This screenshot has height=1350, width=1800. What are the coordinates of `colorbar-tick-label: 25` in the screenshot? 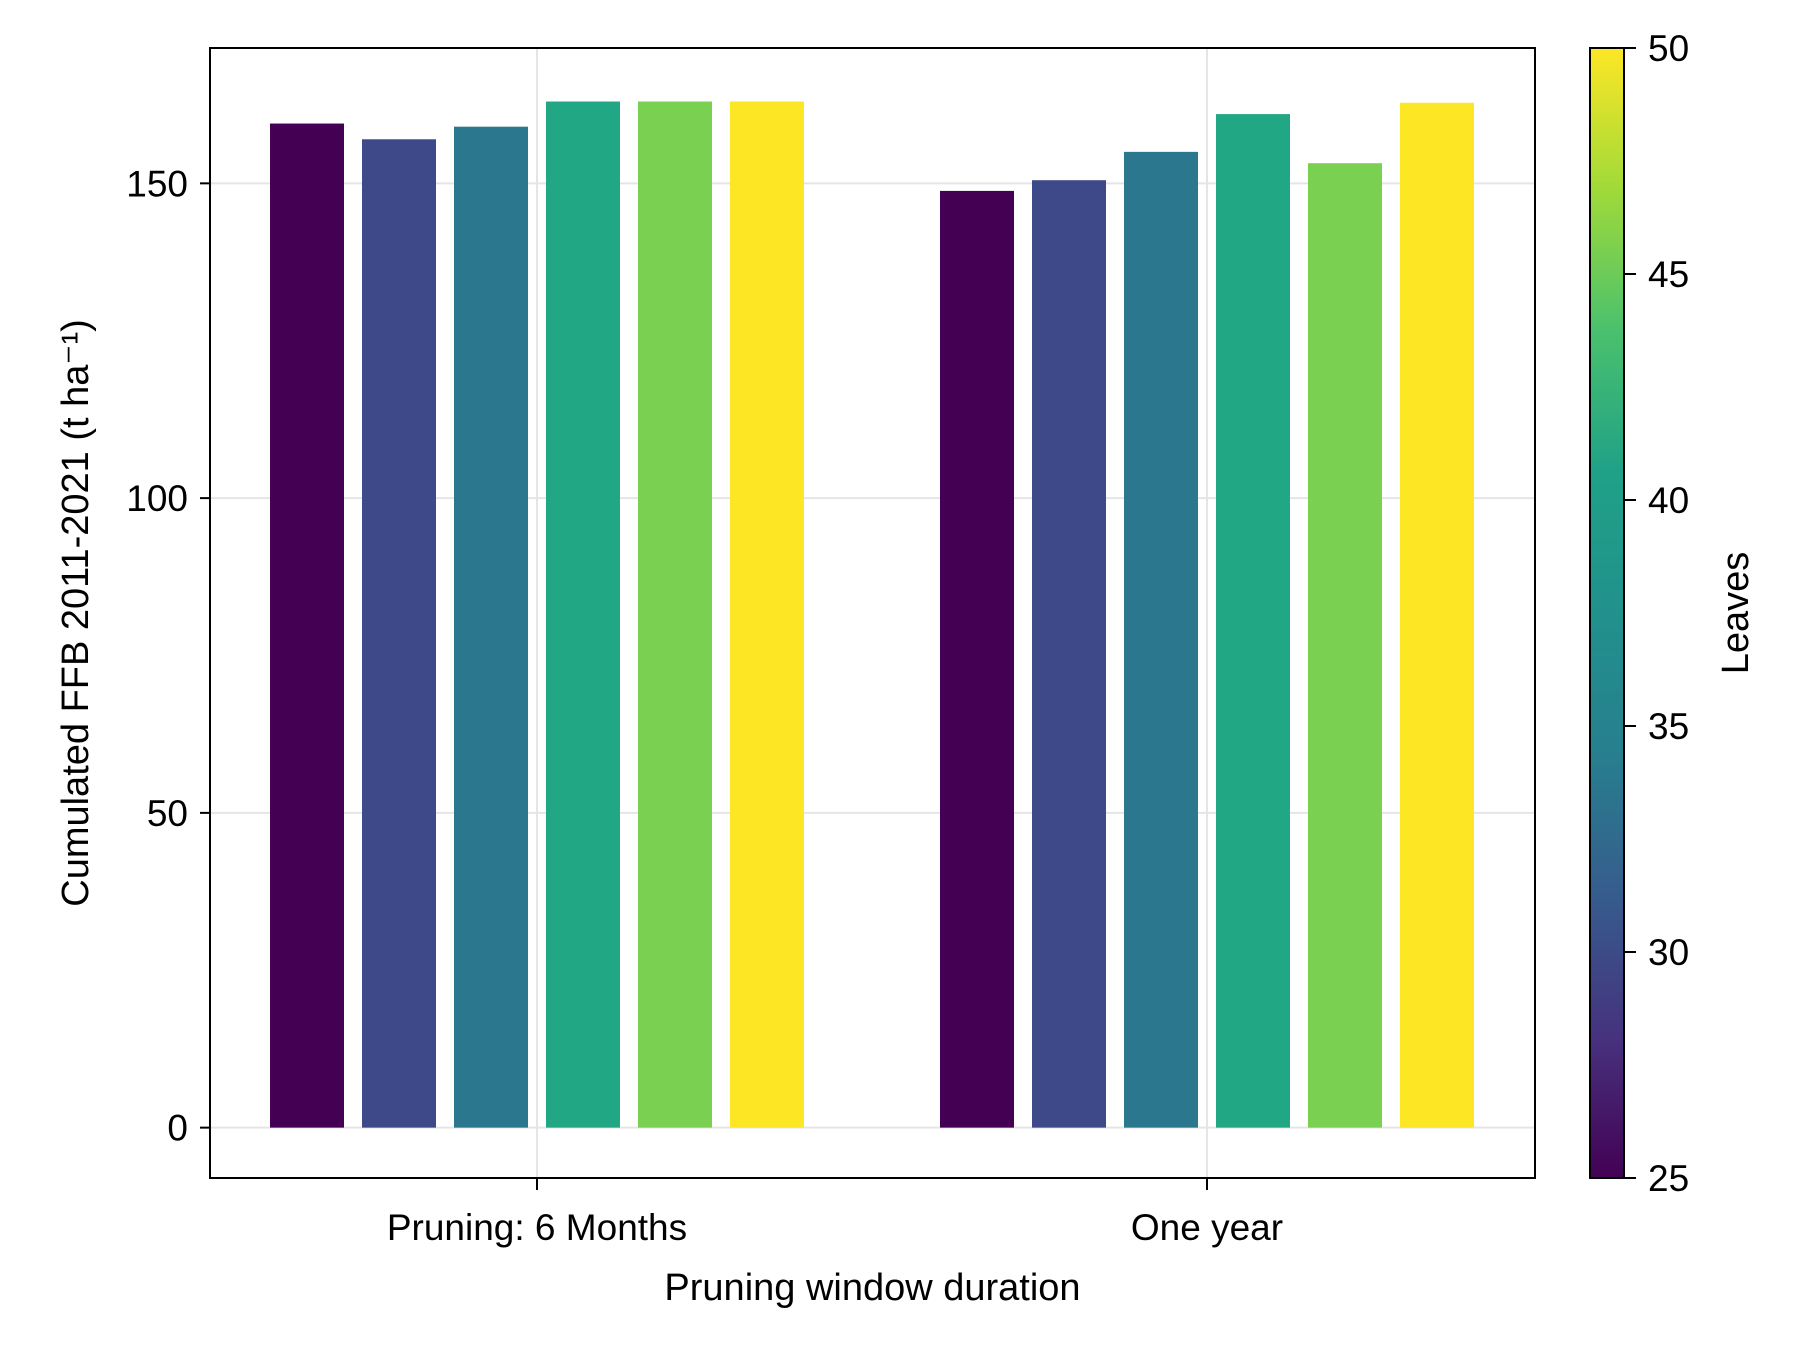 It's located at (1668, 1178).